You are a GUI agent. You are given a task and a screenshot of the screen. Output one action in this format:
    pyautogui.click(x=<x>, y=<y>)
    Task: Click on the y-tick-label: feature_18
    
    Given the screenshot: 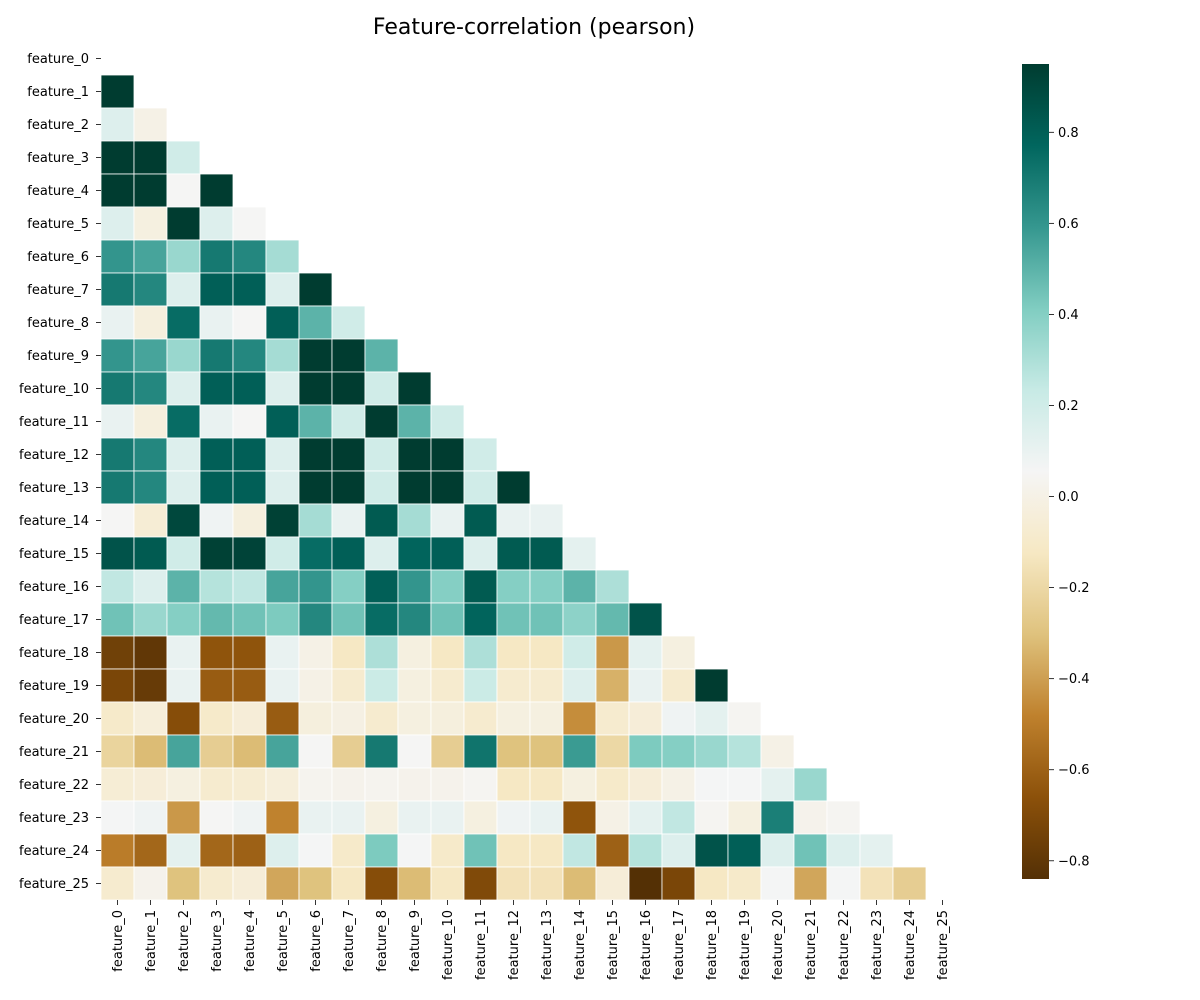 What is the action you would take?
    pyautogui.click(x=54, y=653)
    